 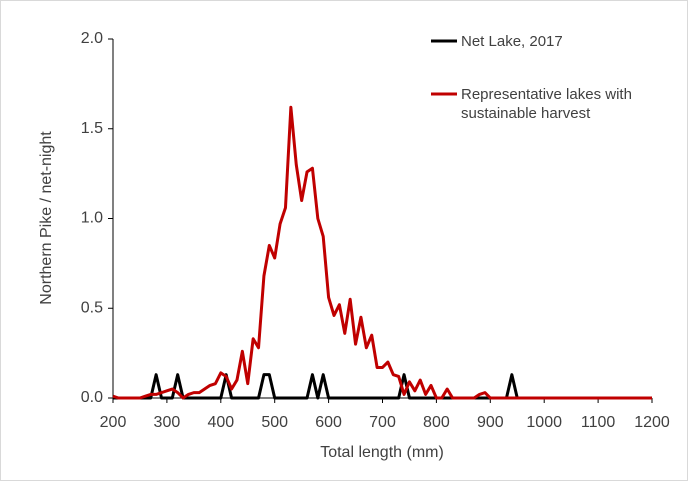 What do you see at coordinates (92, 218) in the screenshot?
I see `y-tick-label: 1.0` at bounding box center [92, 218].